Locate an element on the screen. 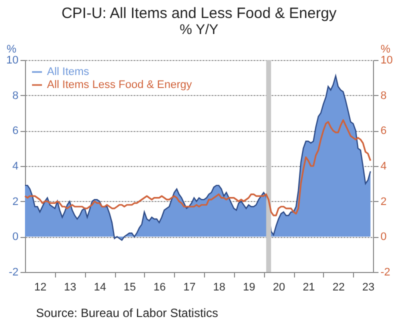  x-tick-label: 13 is located at coordinates (70, 288).